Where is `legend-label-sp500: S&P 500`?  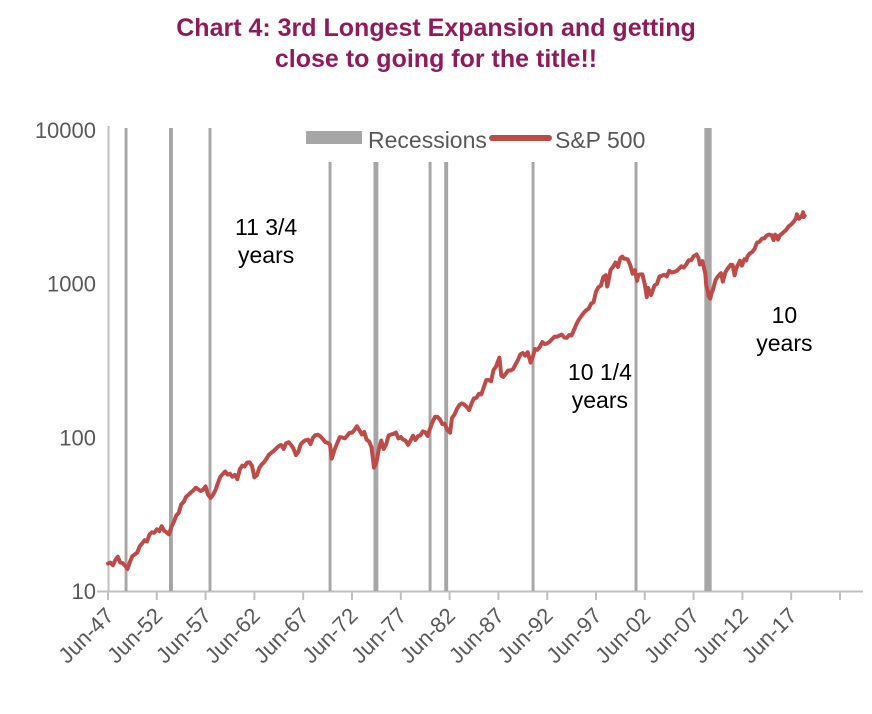
legend-label-sp500: S&P 500 is located at coordinates (600, 140).